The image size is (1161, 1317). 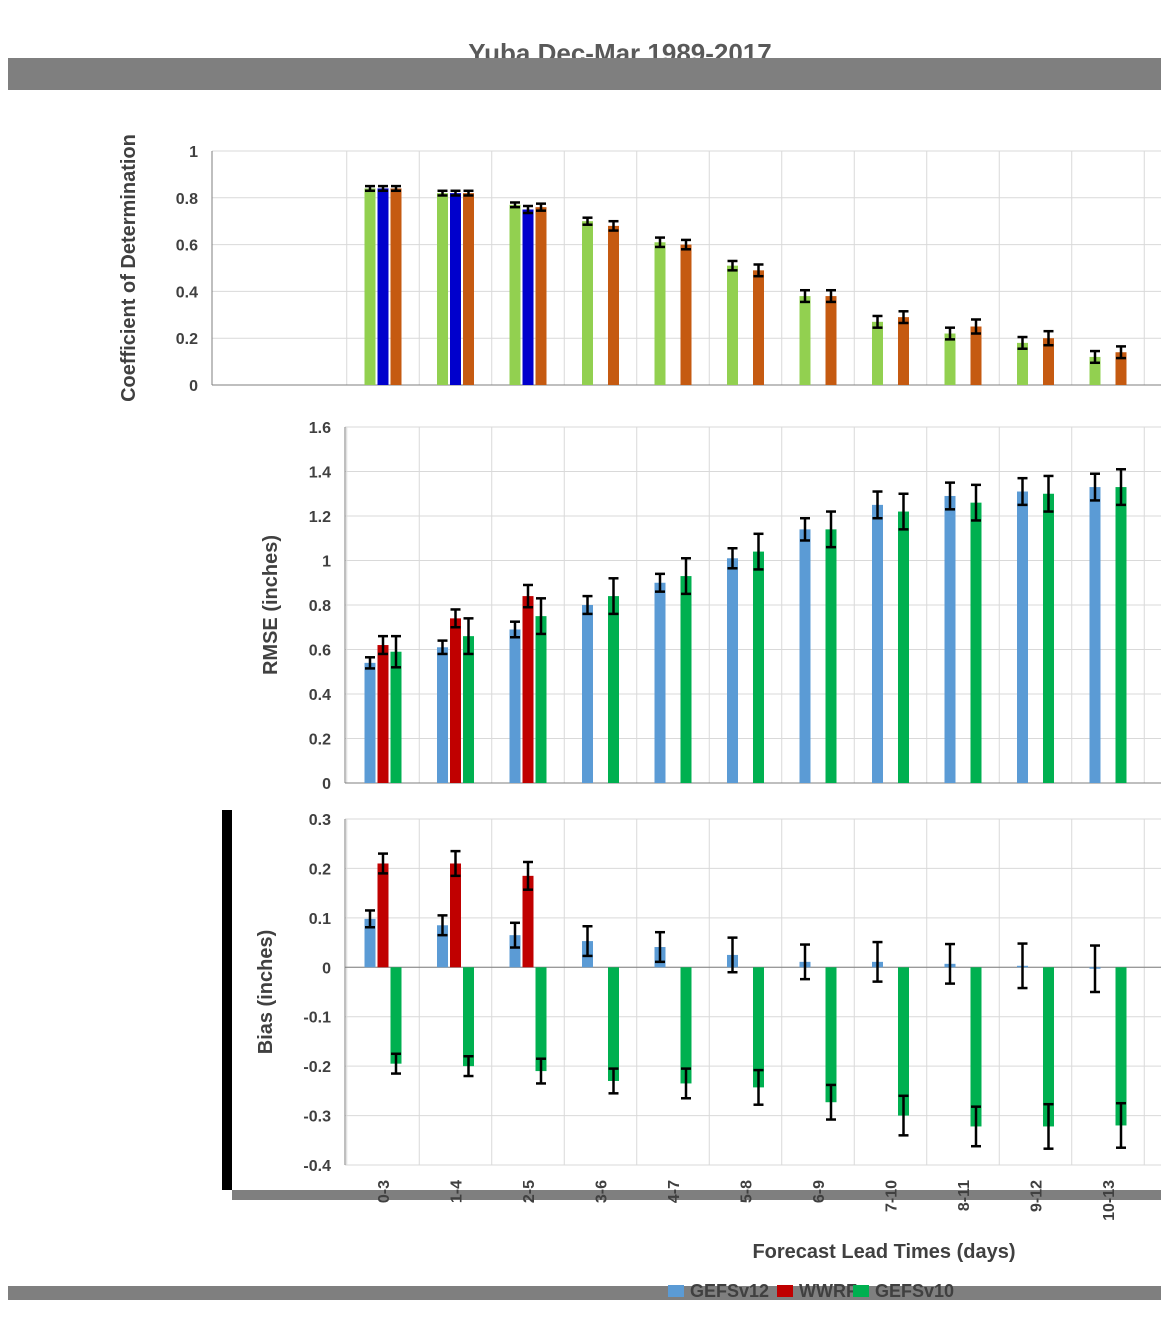 What do you see at coordinates (320, 517) in the screenshot?
I see `y-tick-label: 1.2` at bounding box center [320, 517].